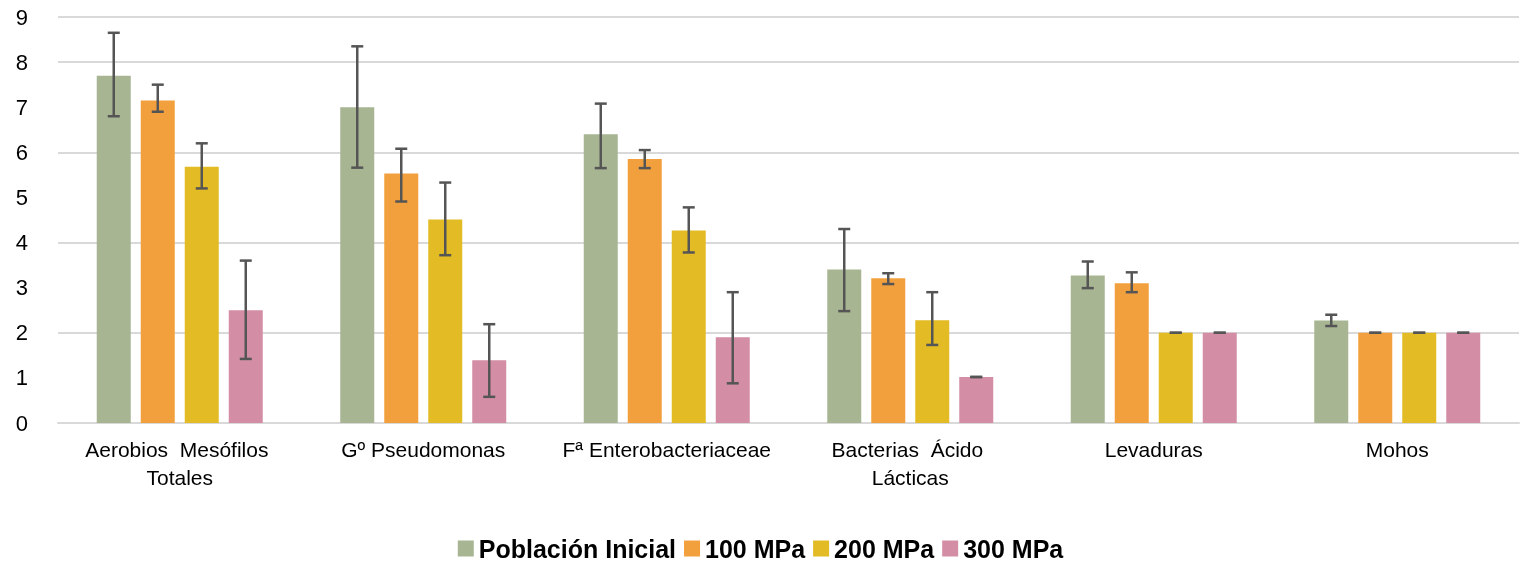  Describe the element at coordinates (21, 378) in the screenshot. I see `y-tick-label: 1` at that location.